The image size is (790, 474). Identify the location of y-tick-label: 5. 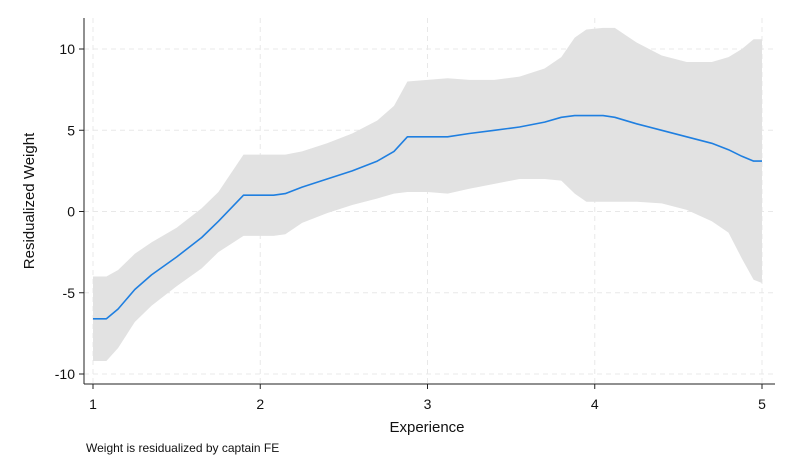
(71, 130).